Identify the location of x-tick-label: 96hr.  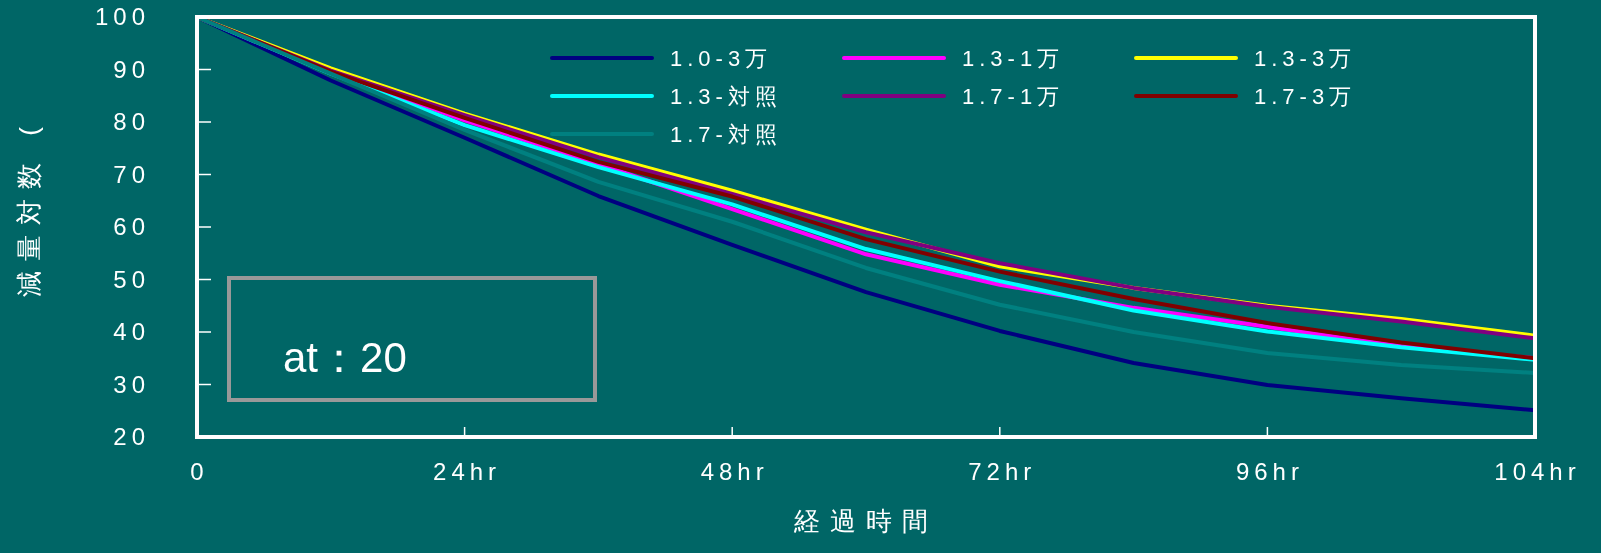
(1269, 471).